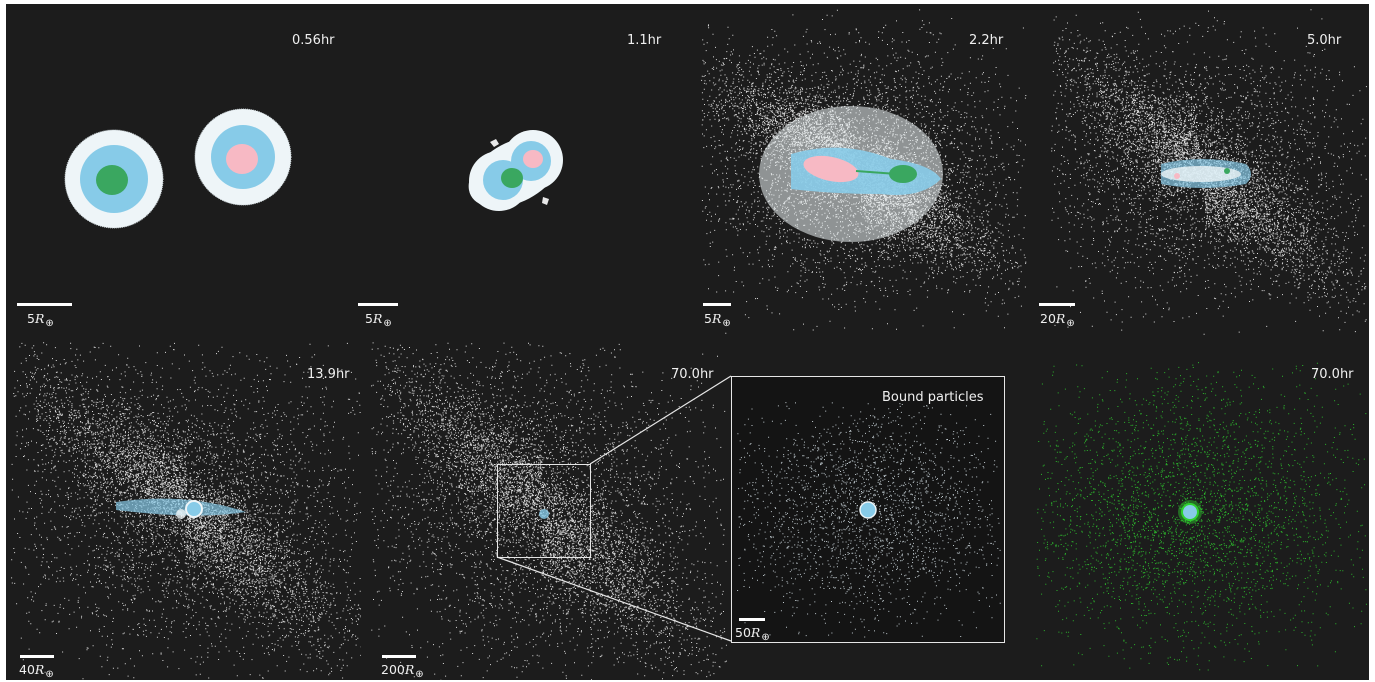 The width and height of the screenshot is (1375, 682). What do you see at coordinates (328, 374) in the screenshot?
I see `time-label: 13.9hr` at bounding box center [328, 374].